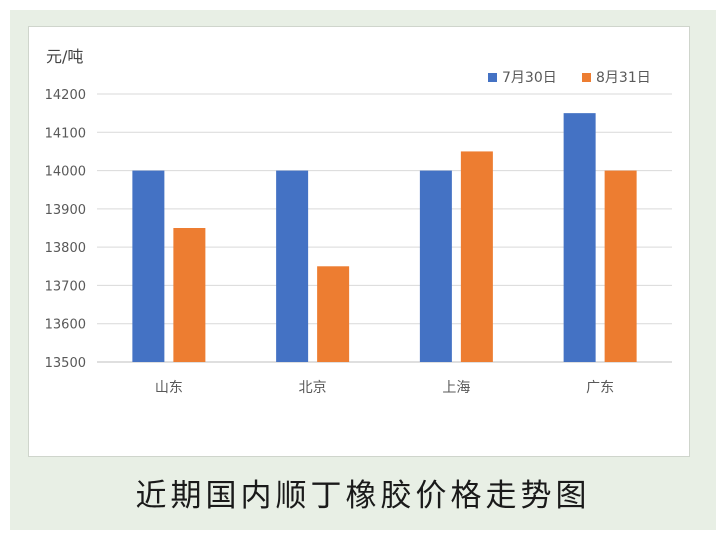 The image size is (726, 552). I want to click on y-tick-labels: 13500 13600 13700 13800 13900 14000 14100 14200, so click(65, 229).